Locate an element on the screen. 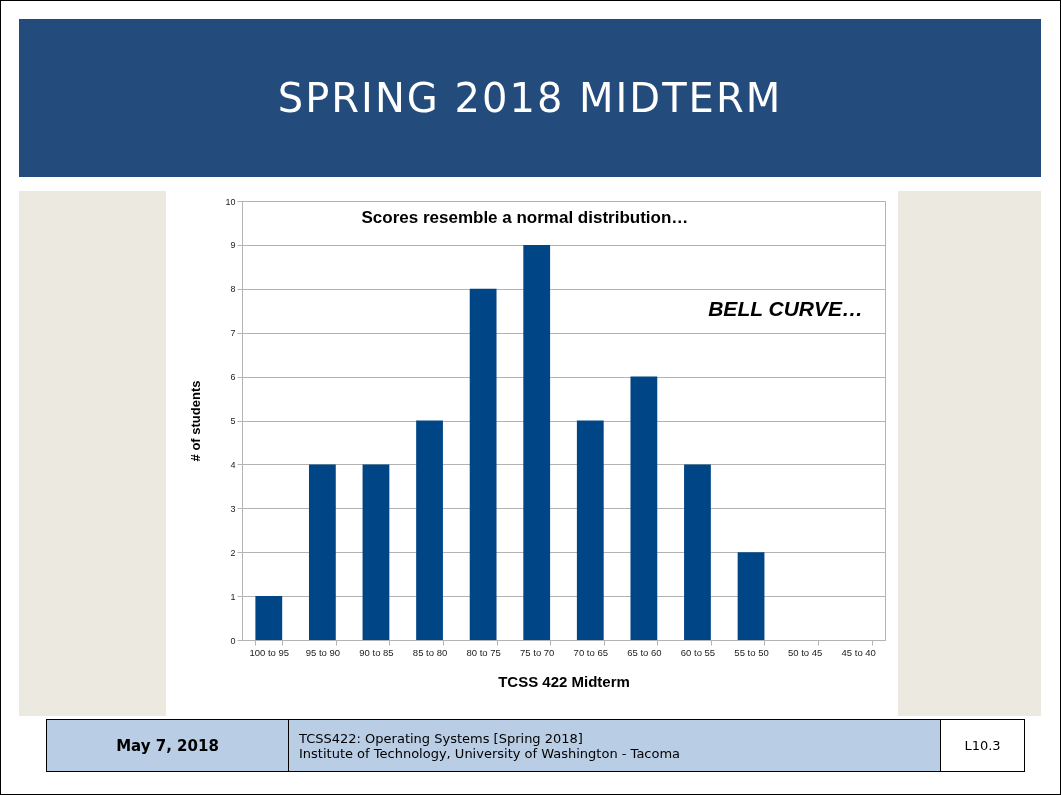 The image size is (1061, 795). y-tick-label: 8 is located at coordinates (233, 289).